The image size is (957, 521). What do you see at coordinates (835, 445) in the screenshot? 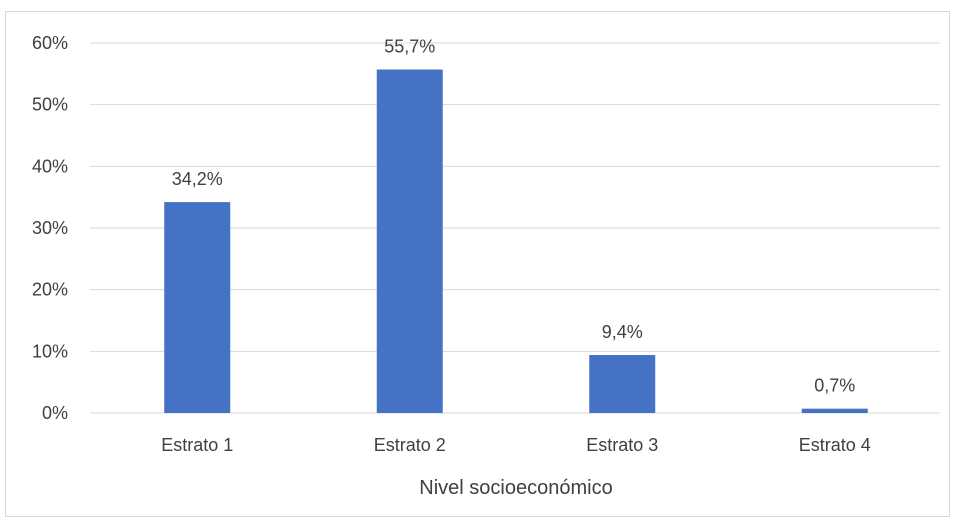
I see `category-label-4: Estrato 4` at bounding box center [835, 445].